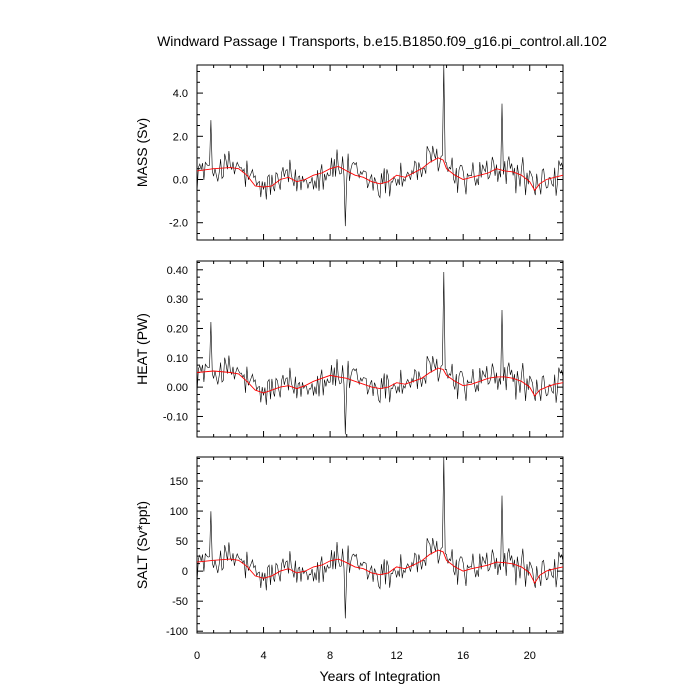 The width and height of the screenshot is (700, 700). What do you see at coordinates (380, 676) in the screenshot?
I see `x-axis-label: Years of Integration` at bounding box center [380, 676].